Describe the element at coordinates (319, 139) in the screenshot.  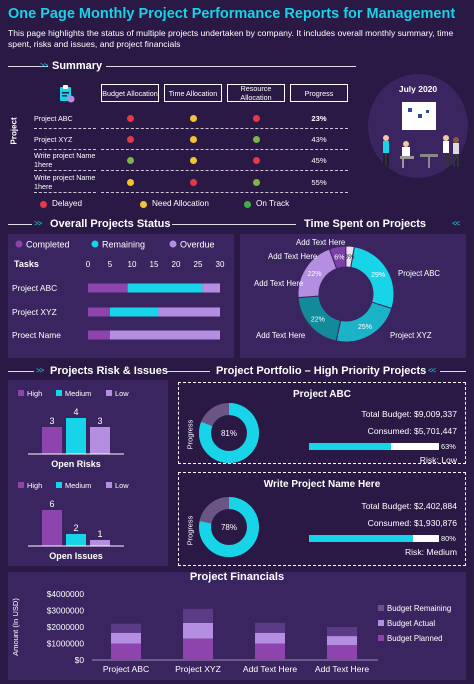
I see `progress-value: 43%` at that location.